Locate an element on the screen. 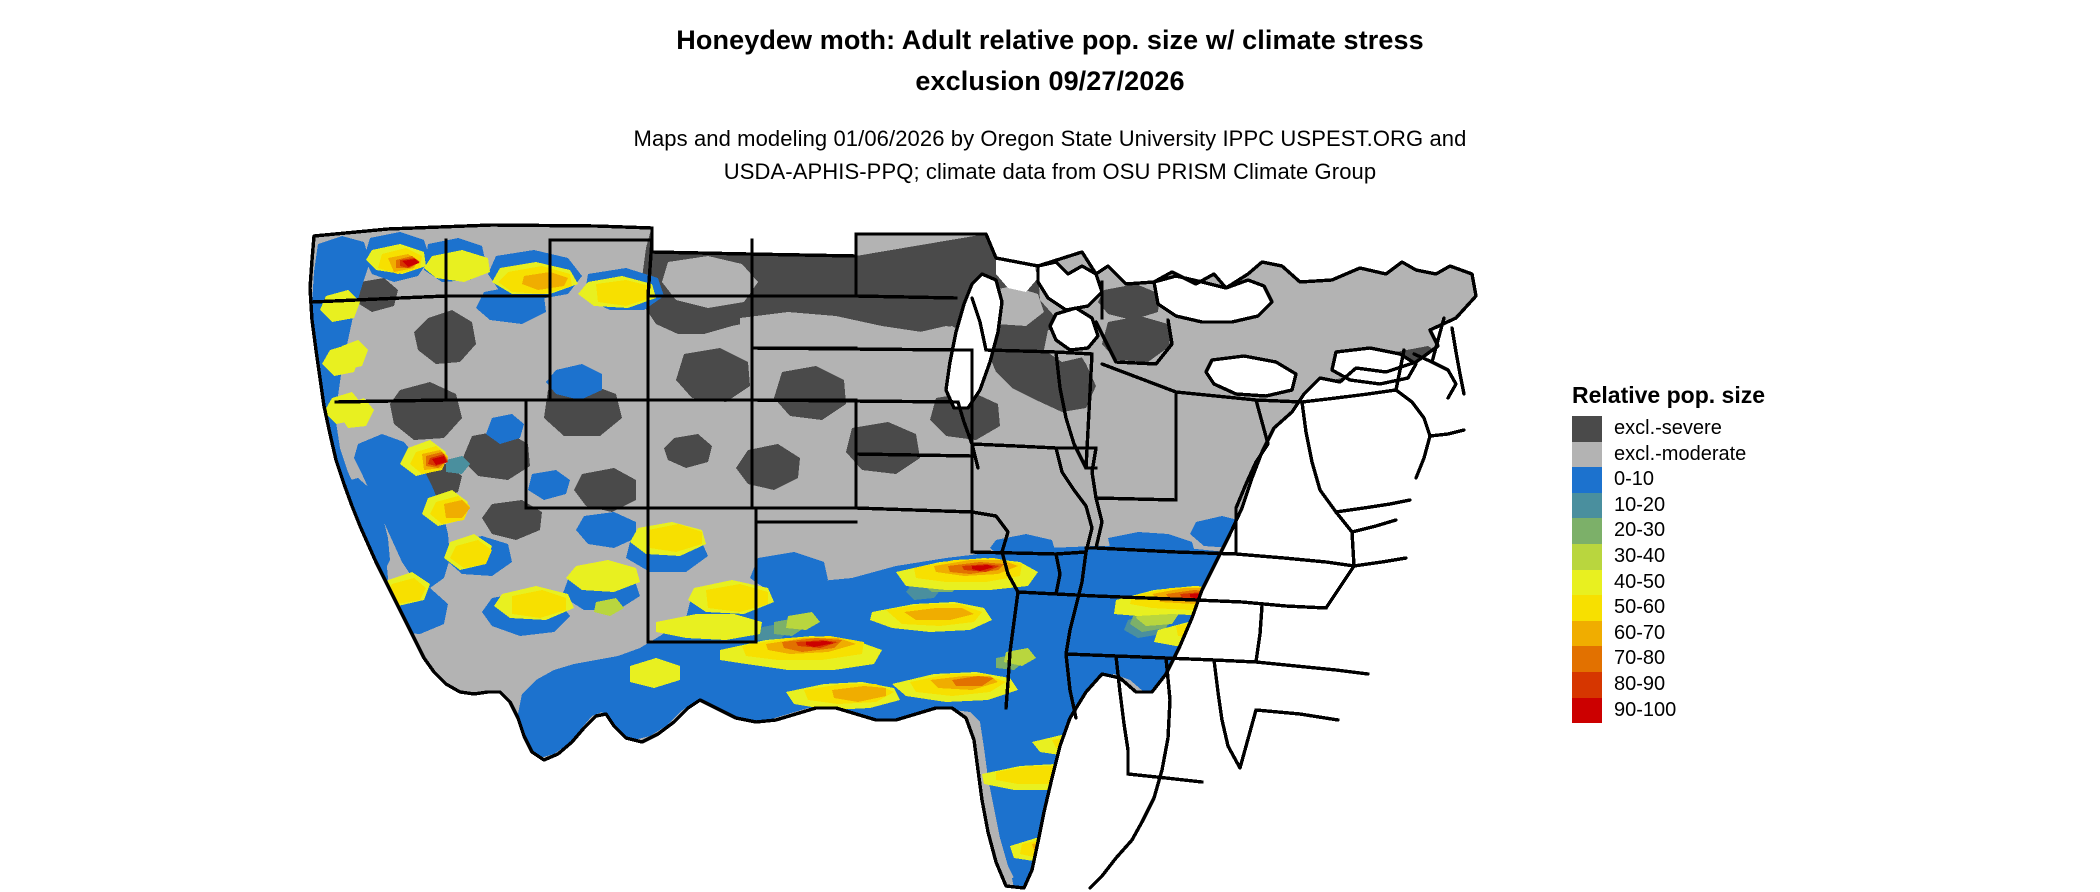 This screenshot has width=2100, height=892. legend-row: 10-20 is located at coordinates (1737, 505).